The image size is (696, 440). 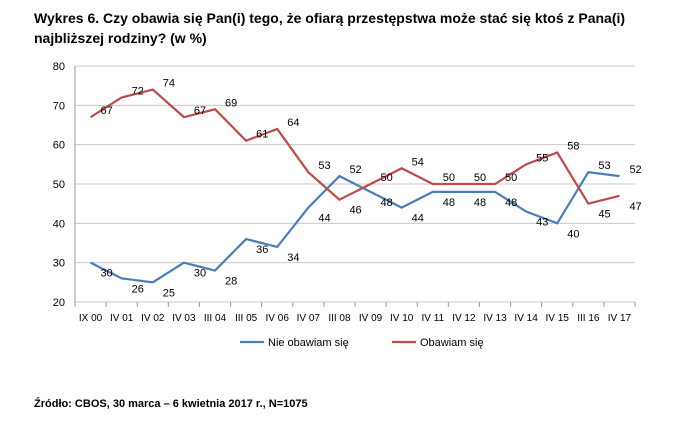 I want to click on y-tick-label: 40, so click(x=59, y=224).